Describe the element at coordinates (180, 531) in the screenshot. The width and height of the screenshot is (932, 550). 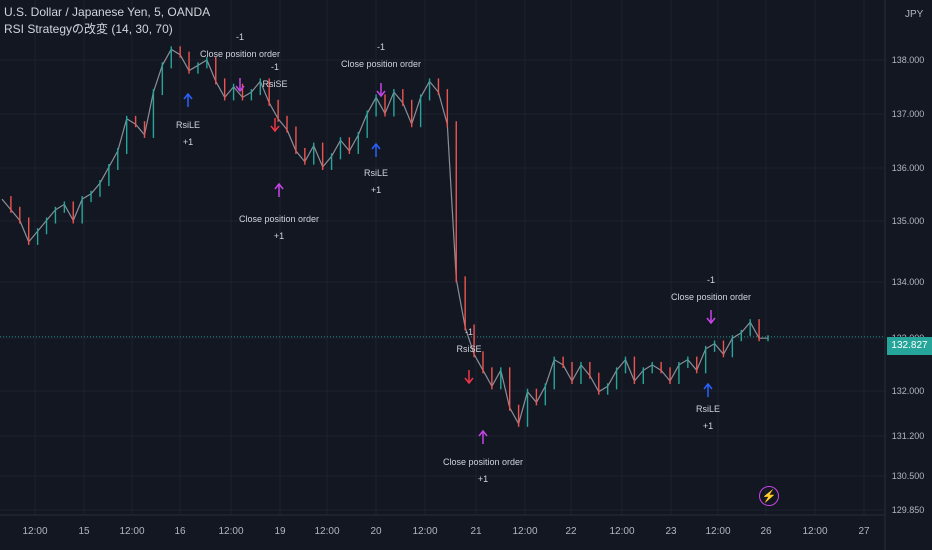
I see `x-tick-label: 16` at that location.